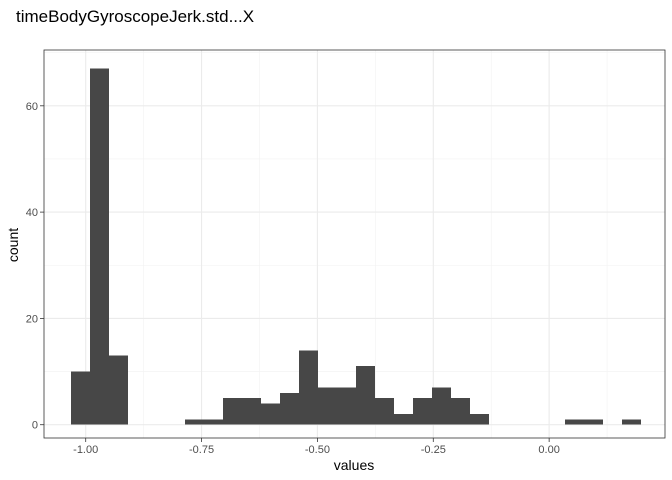 This screenshot has width=672, height=480. I want to click on y-tick-label: 0, so click(35, 426).